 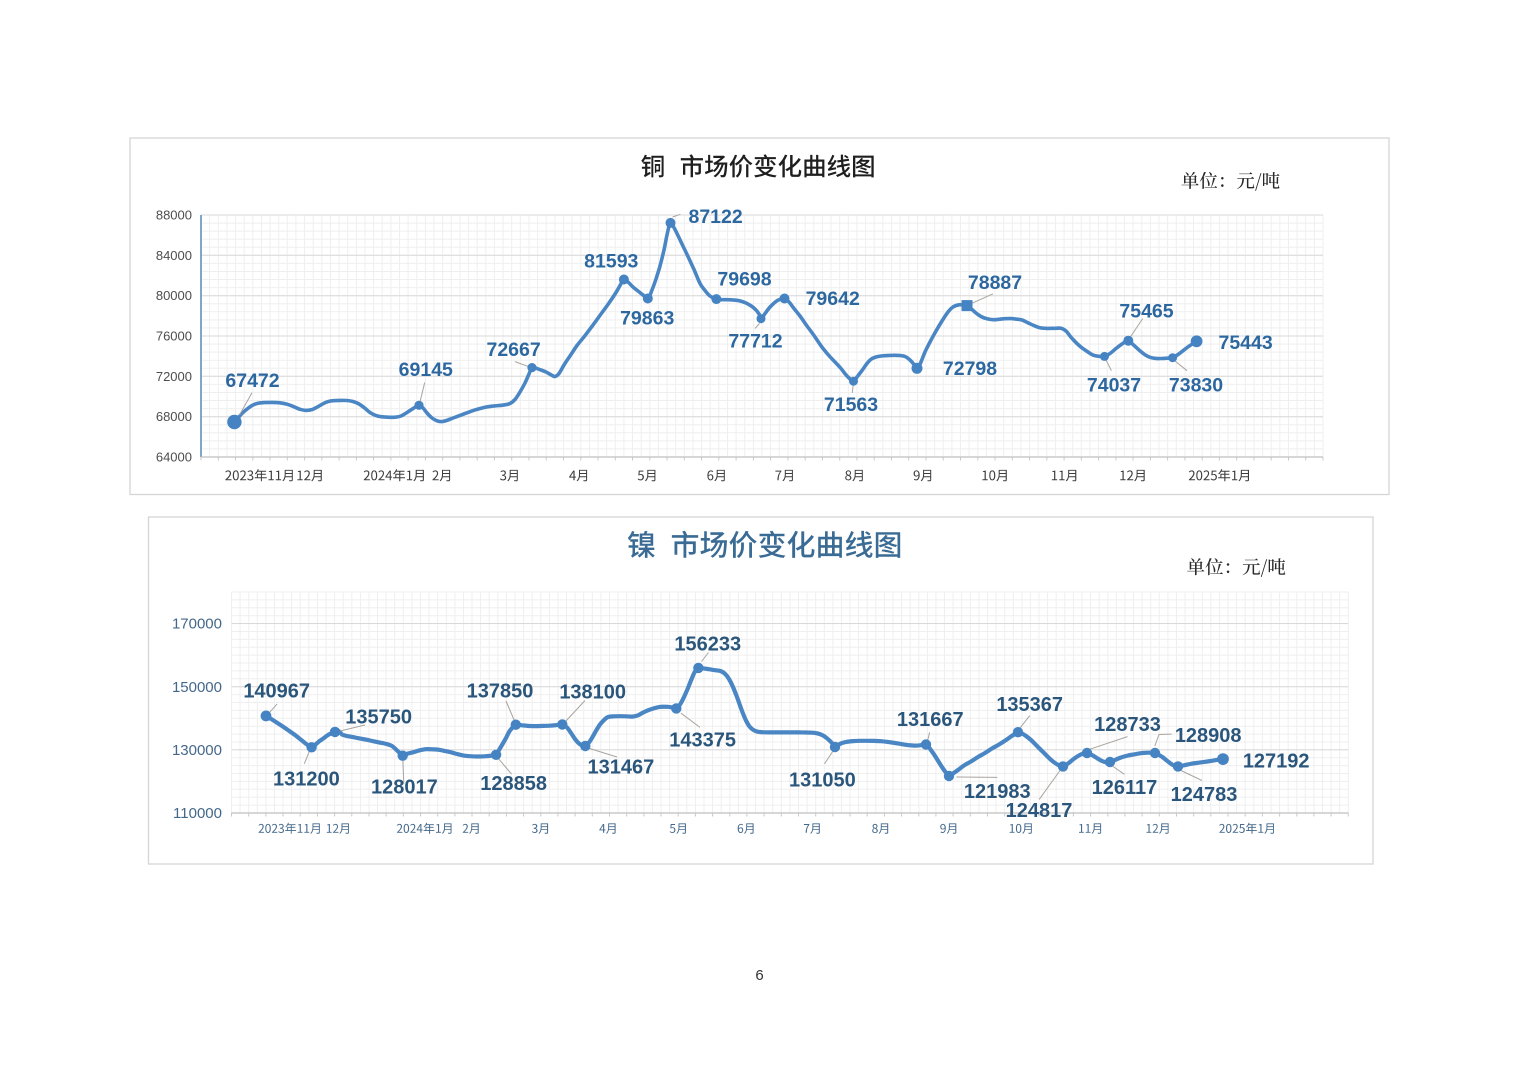 I want to click on svg-text: 140967, so click(x=276, y=692).